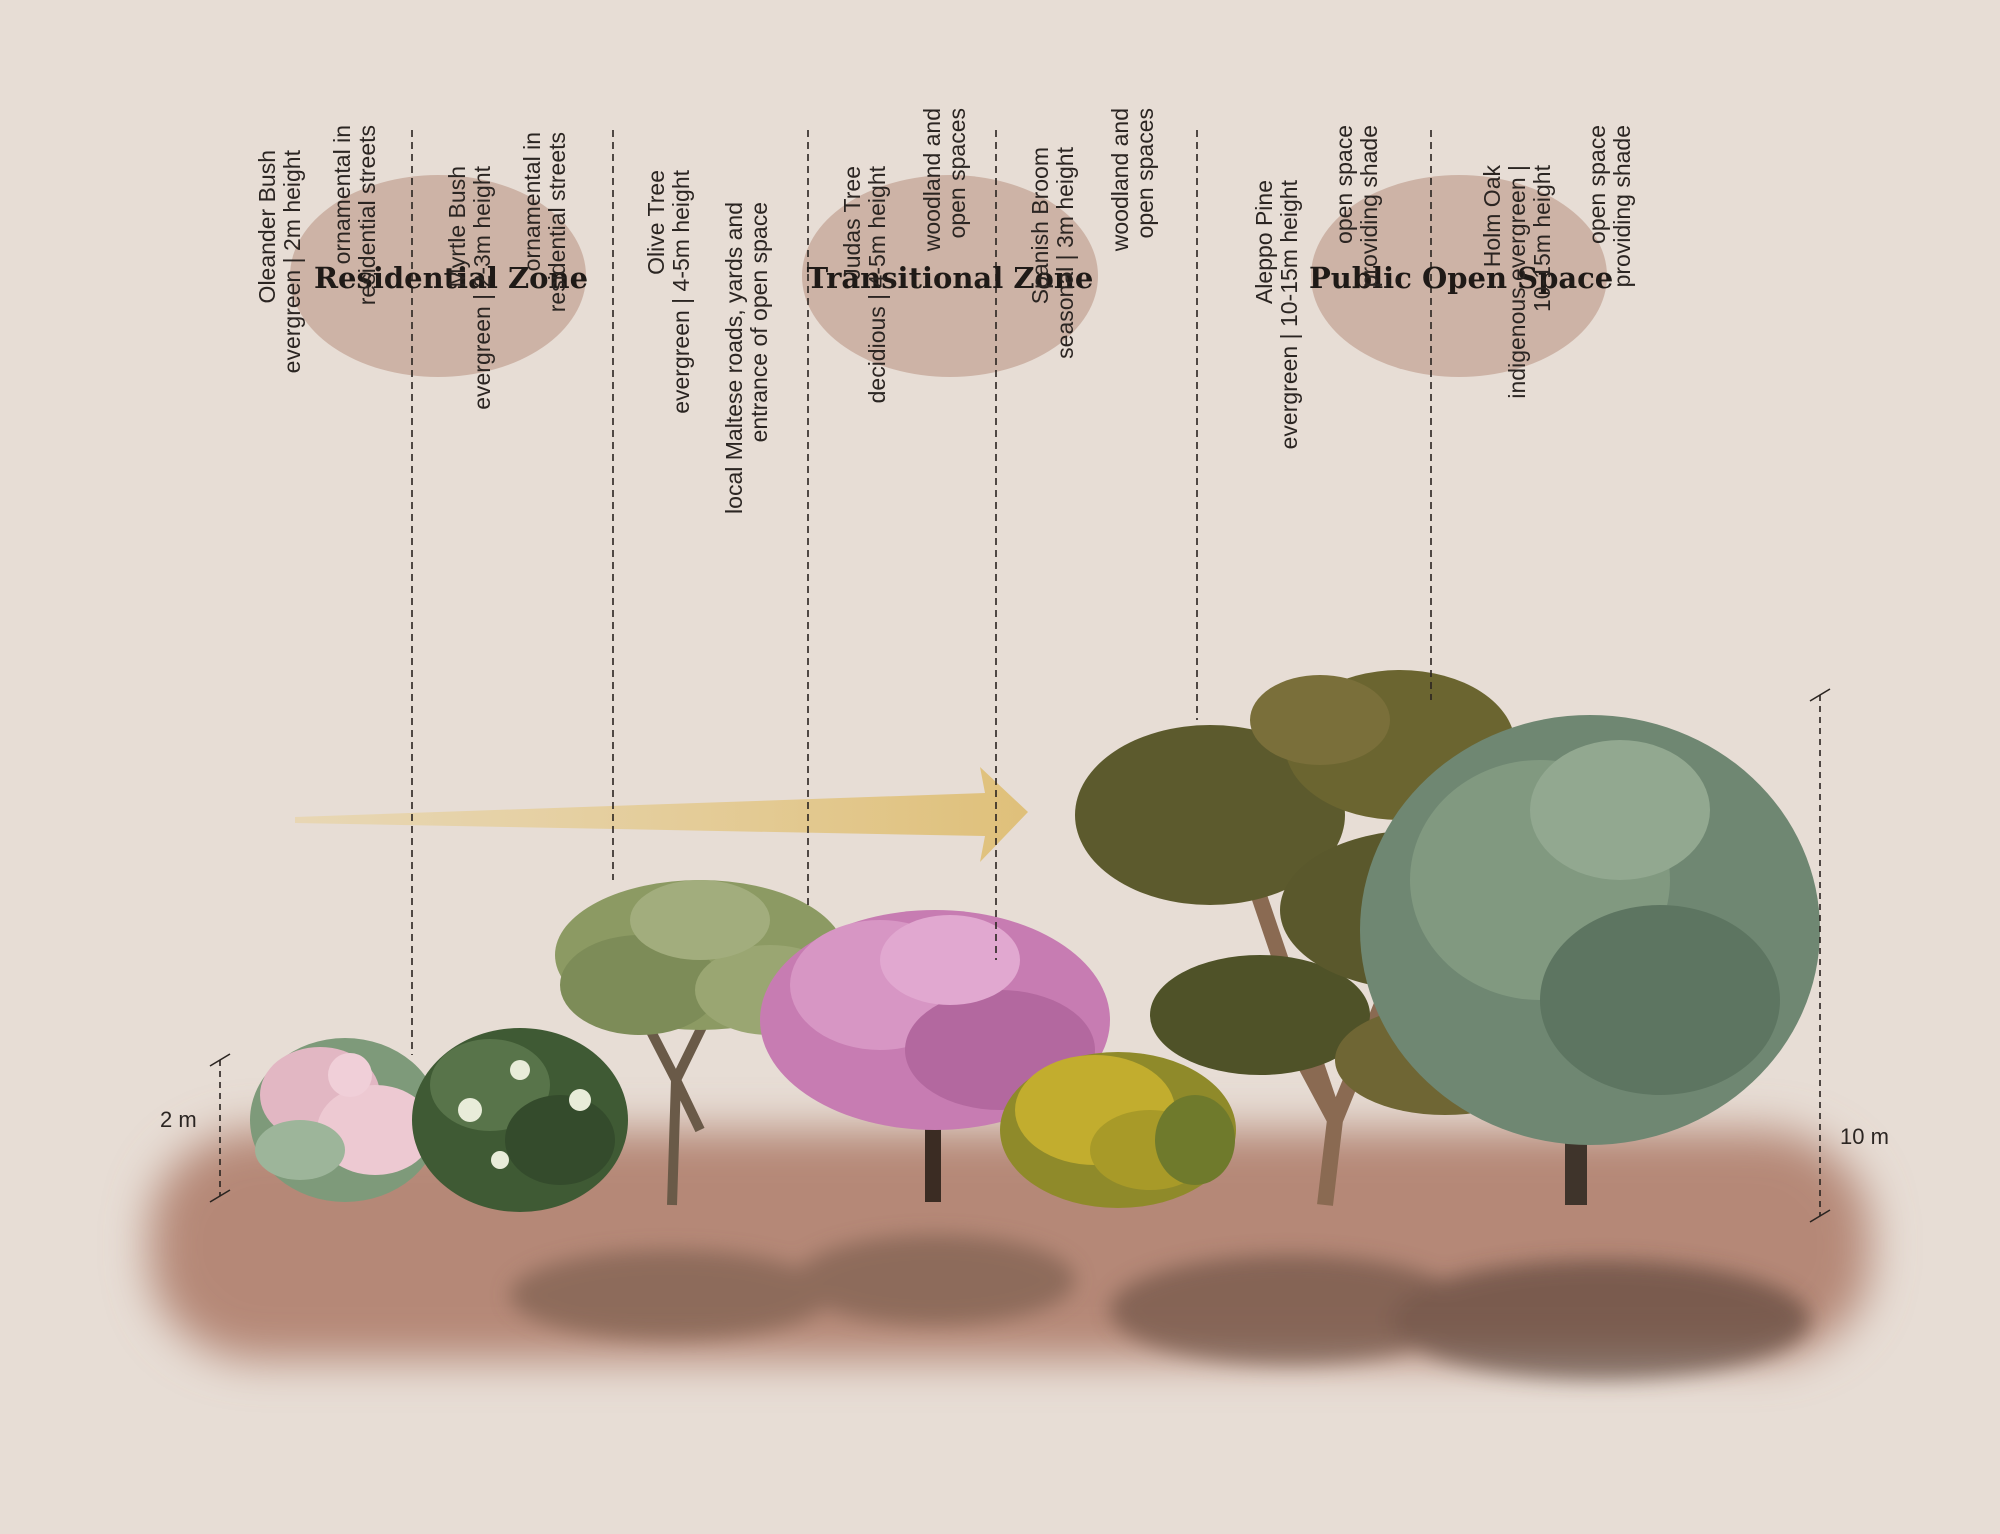 This screenshot has height=1534, width=2000. Describe the element at coordinates (520, 1120) in the screenshot. I see `myrtle-bush-illustration` at that location.